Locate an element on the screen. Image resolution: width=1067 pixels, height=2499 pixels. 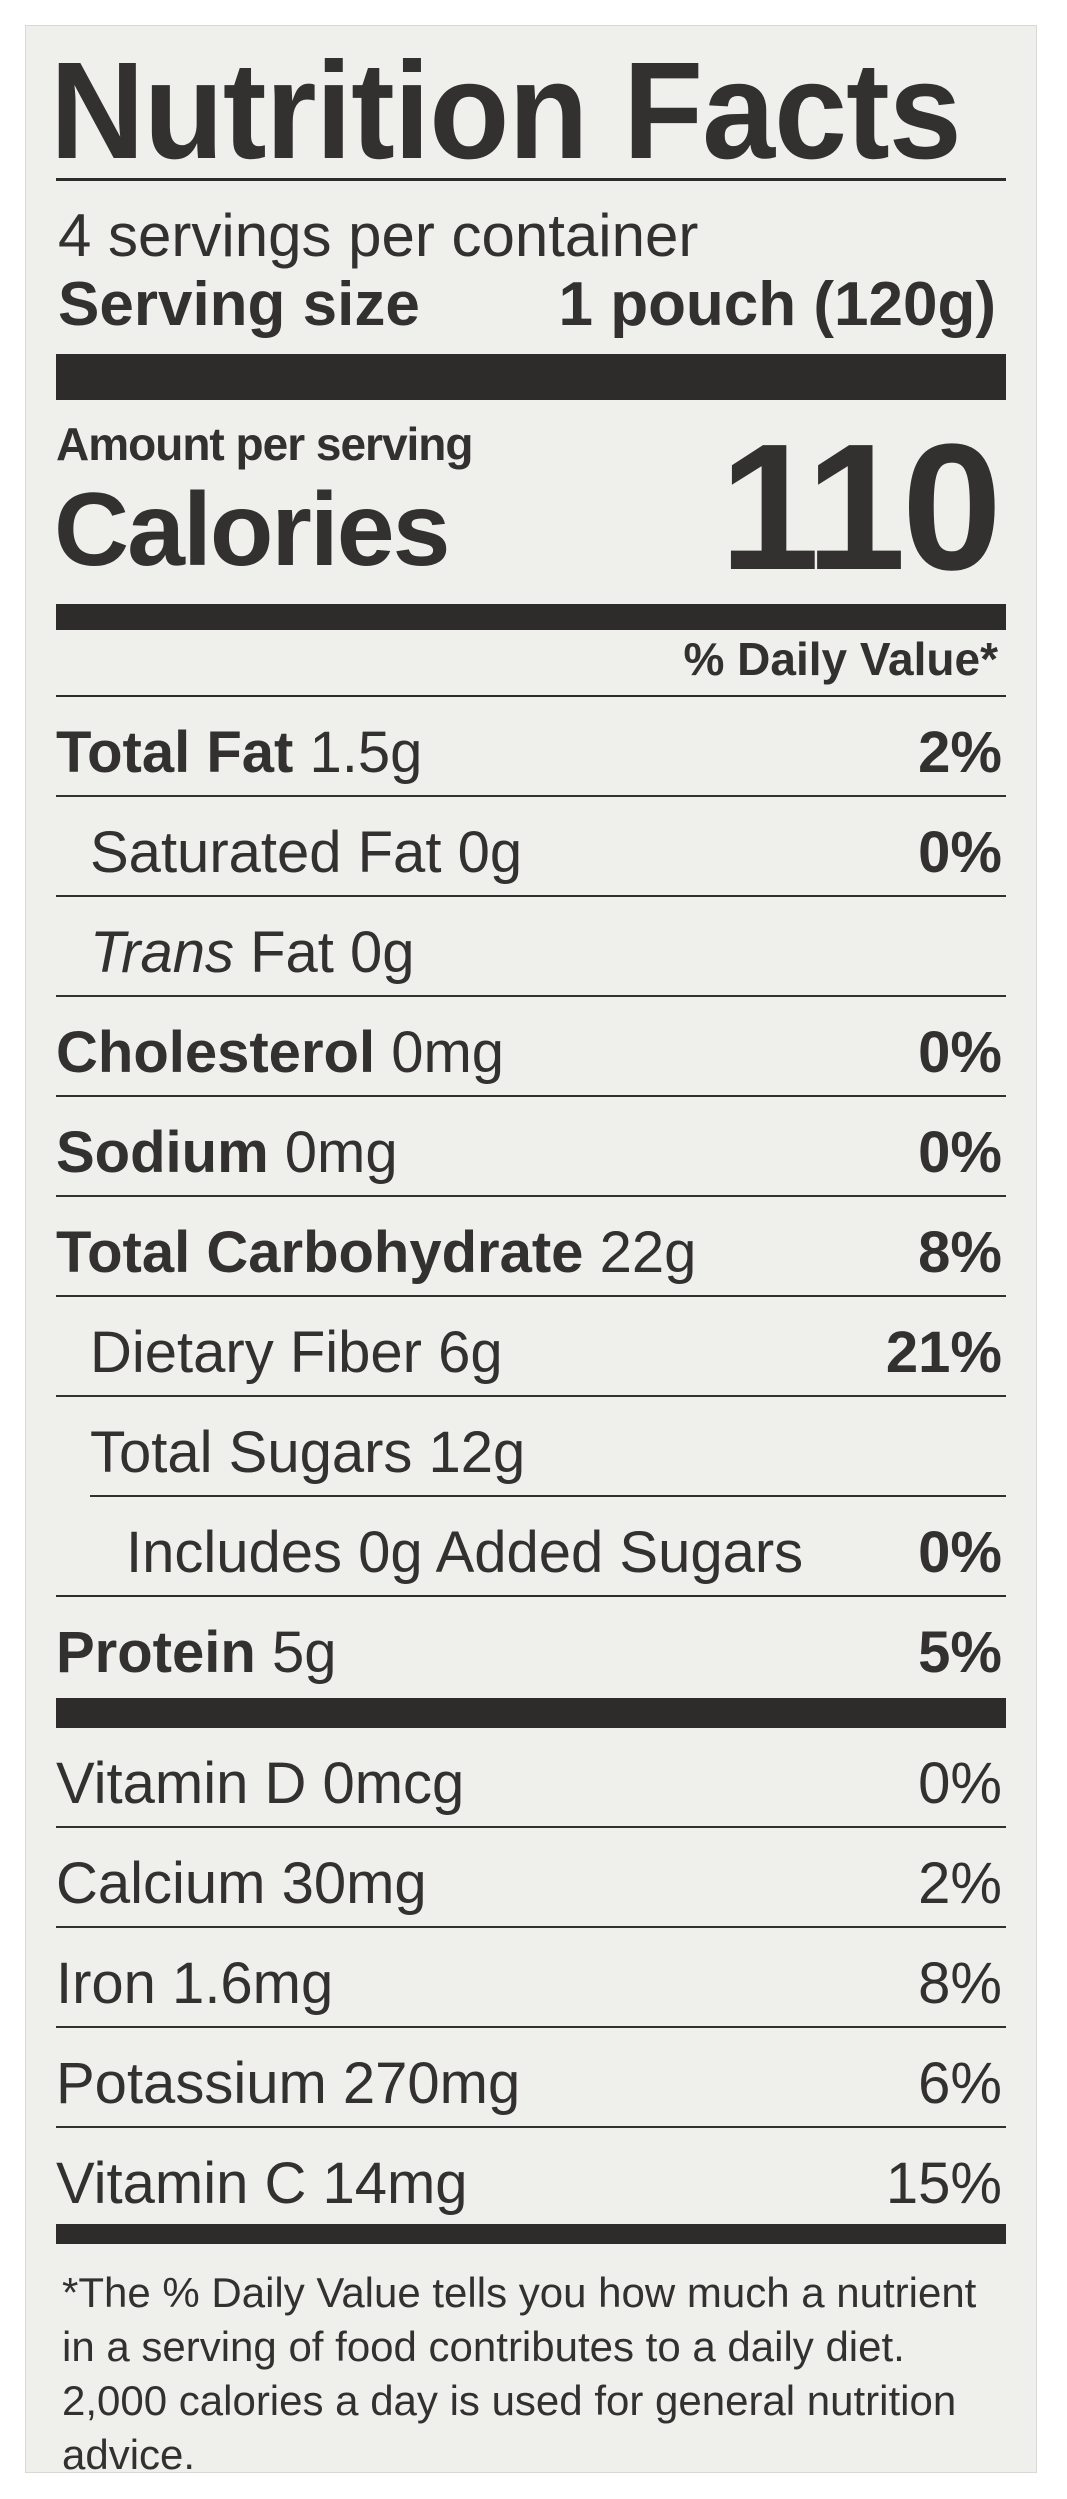
vitamin-row-vitamin-c: Vitamin C 14mg 15% is located at coordinates (531, 2177).